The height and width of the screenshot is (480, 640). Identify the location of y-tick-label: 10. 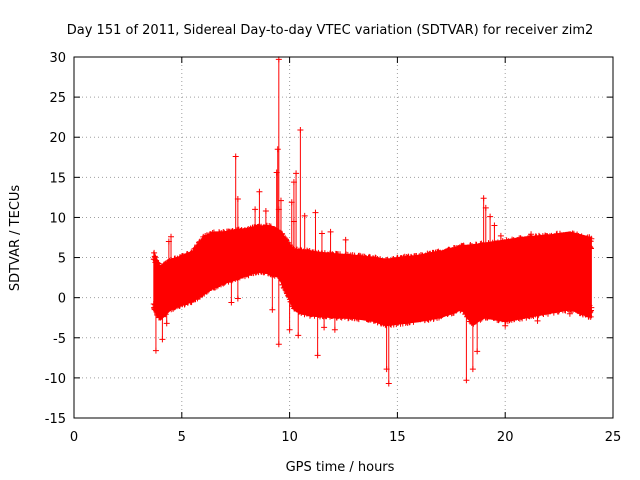
(57, 218).